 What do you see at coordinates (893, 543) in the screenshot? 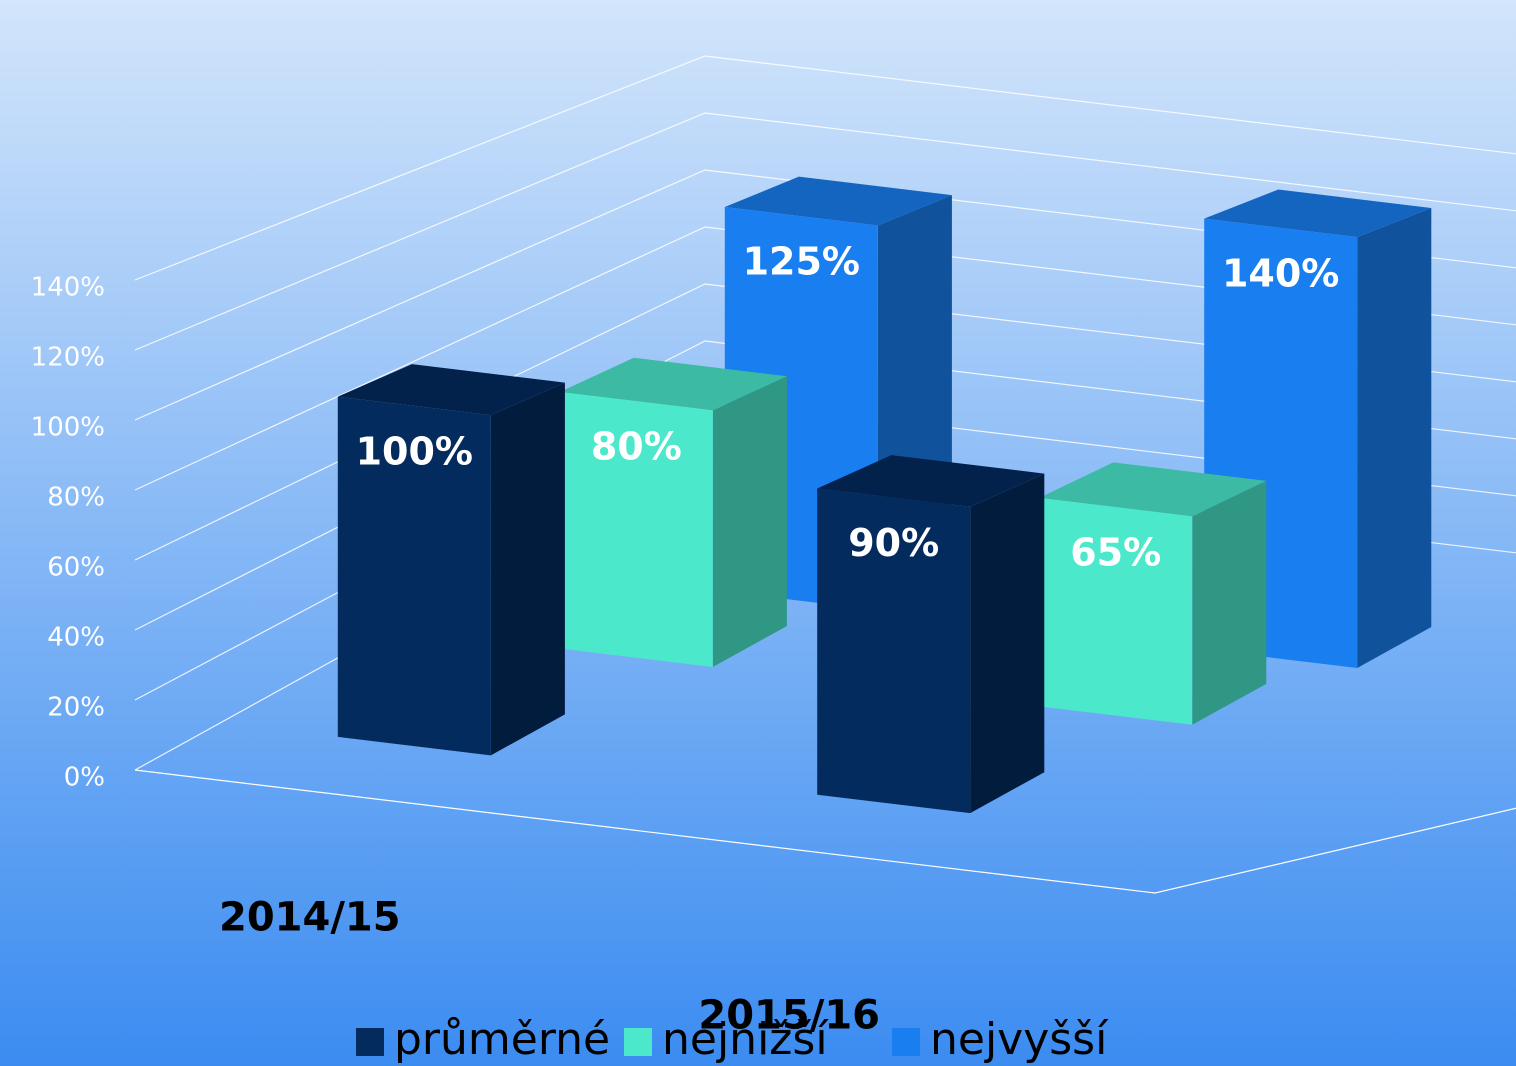
I see `value-label: 90%` at bounding box center [893, 543].